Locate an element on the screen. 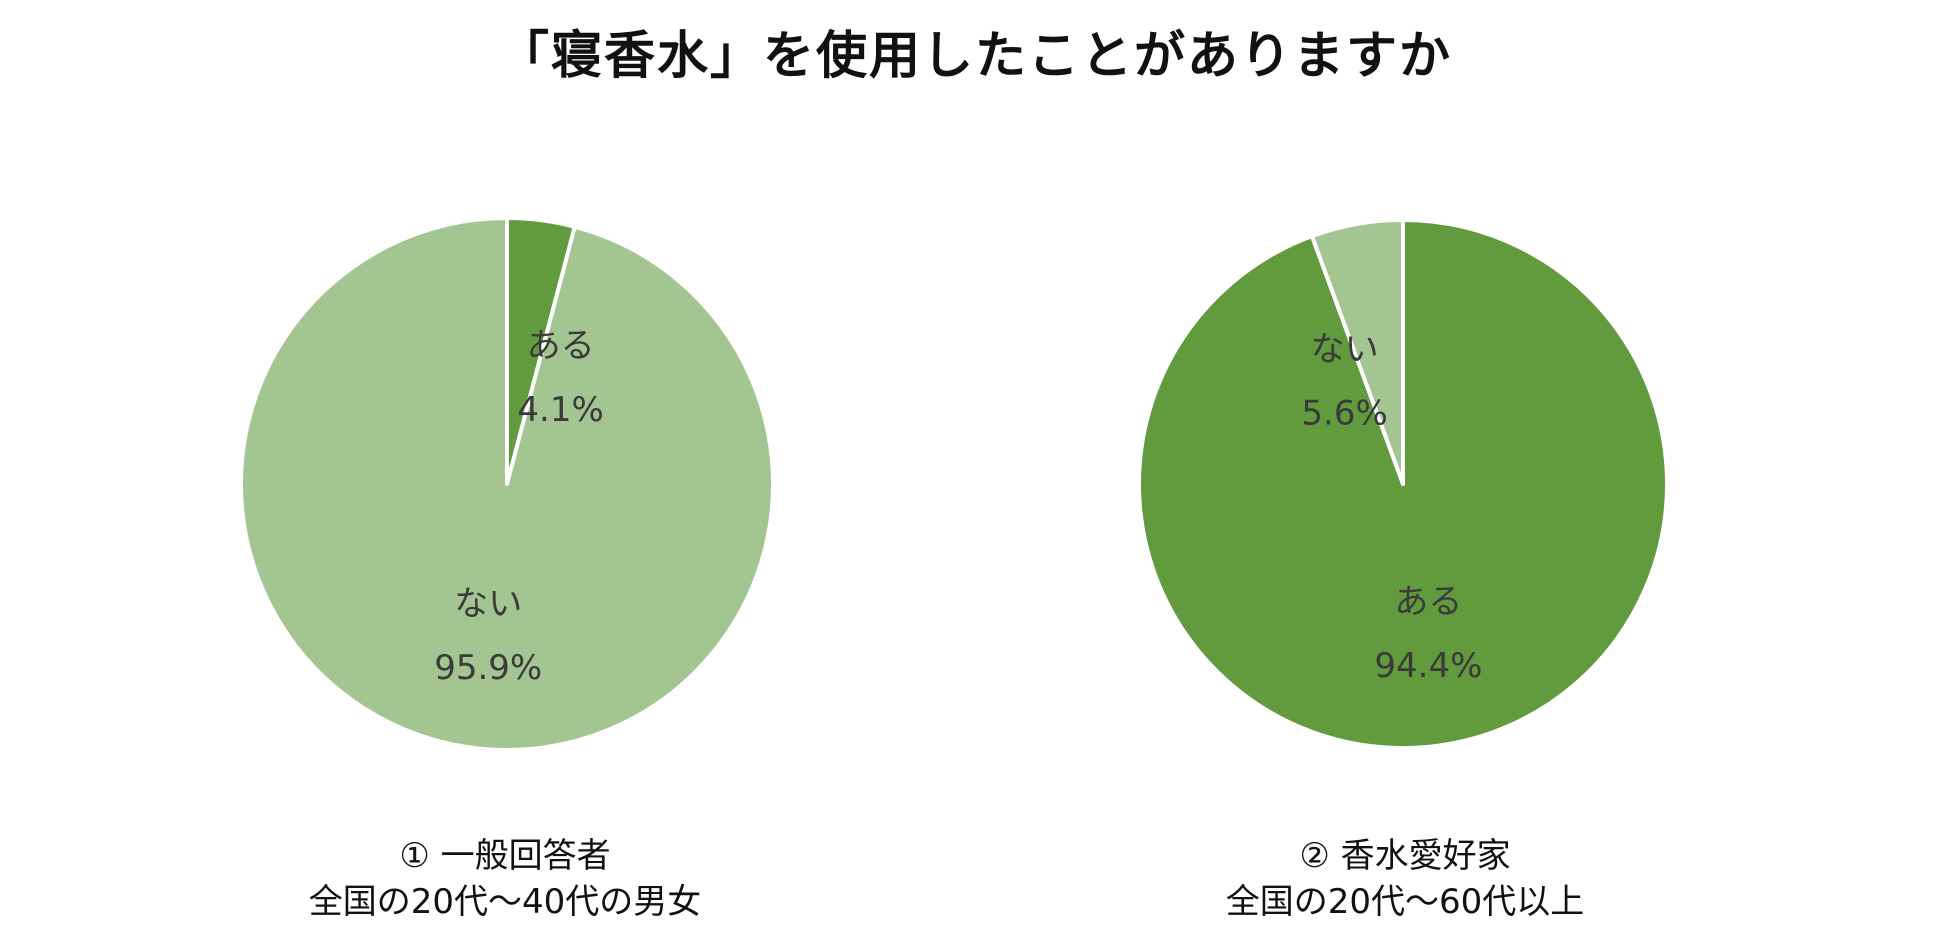 The width and height of the screenshot is (1950, 944). slice-name-label-enthusiasts-yes: ある is located at coordinates (1428, 602).